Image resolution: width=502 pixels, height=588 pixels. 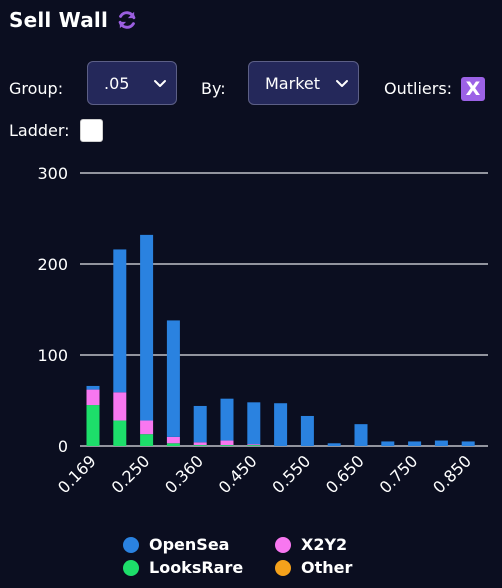 I want to click on outliers-checkbox: X, so click(x=473, y=89).